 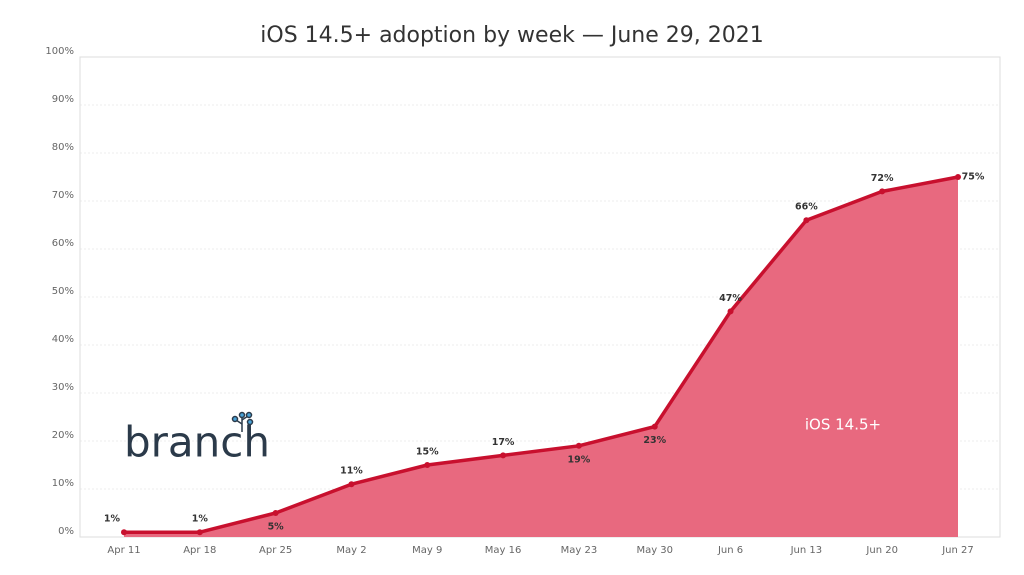 What do you see at coordinates (63, 435) in the screenshot?
I see `y-tick-label: 20%` at bounding box center [63, 435].